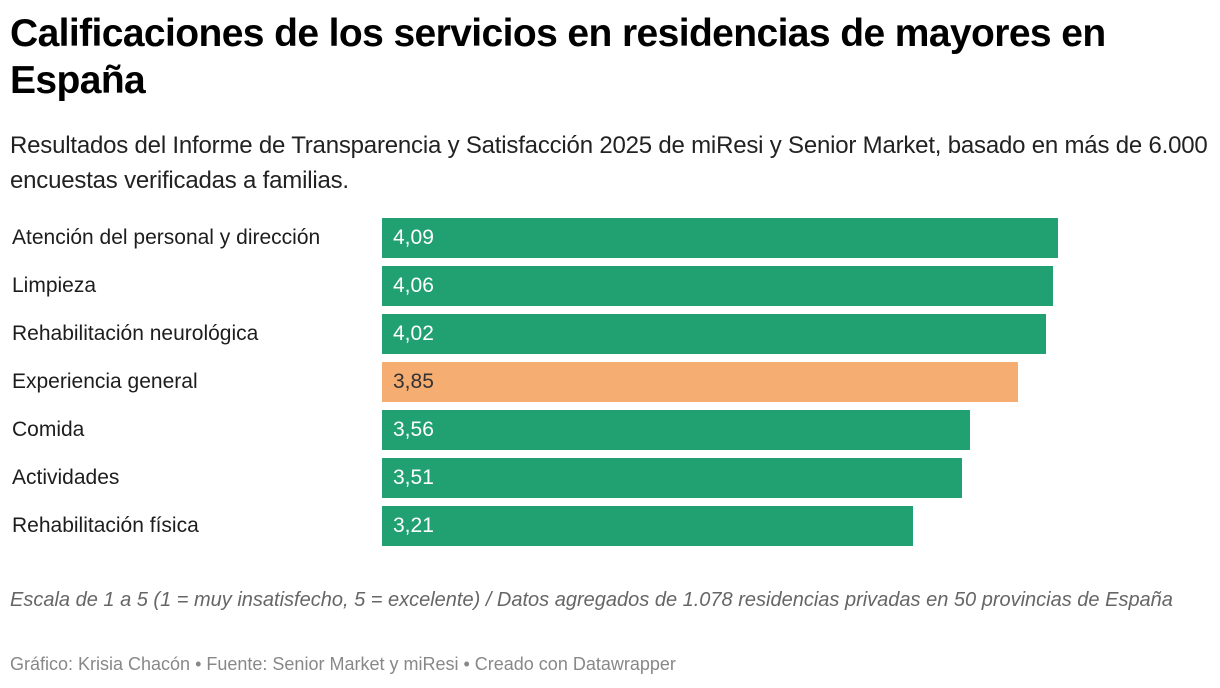  I want to click on value-label: 3,21, so click(413, 525).